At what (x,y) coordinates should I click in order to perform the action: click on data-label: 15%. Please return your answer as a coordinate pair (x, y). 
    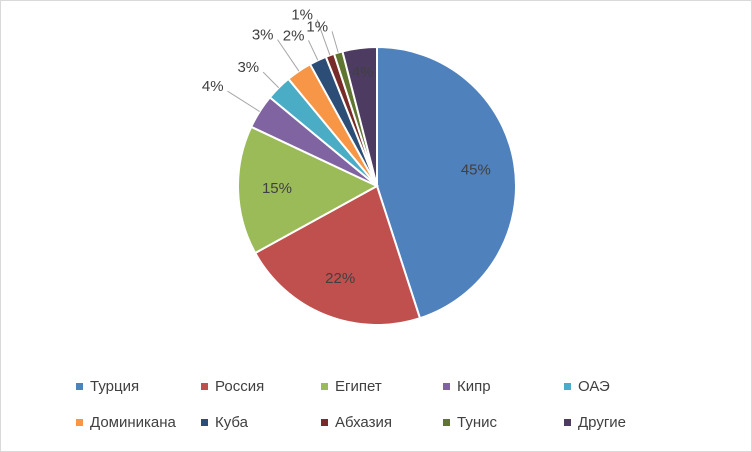
    Looking at the image, I should click on (277, 188).